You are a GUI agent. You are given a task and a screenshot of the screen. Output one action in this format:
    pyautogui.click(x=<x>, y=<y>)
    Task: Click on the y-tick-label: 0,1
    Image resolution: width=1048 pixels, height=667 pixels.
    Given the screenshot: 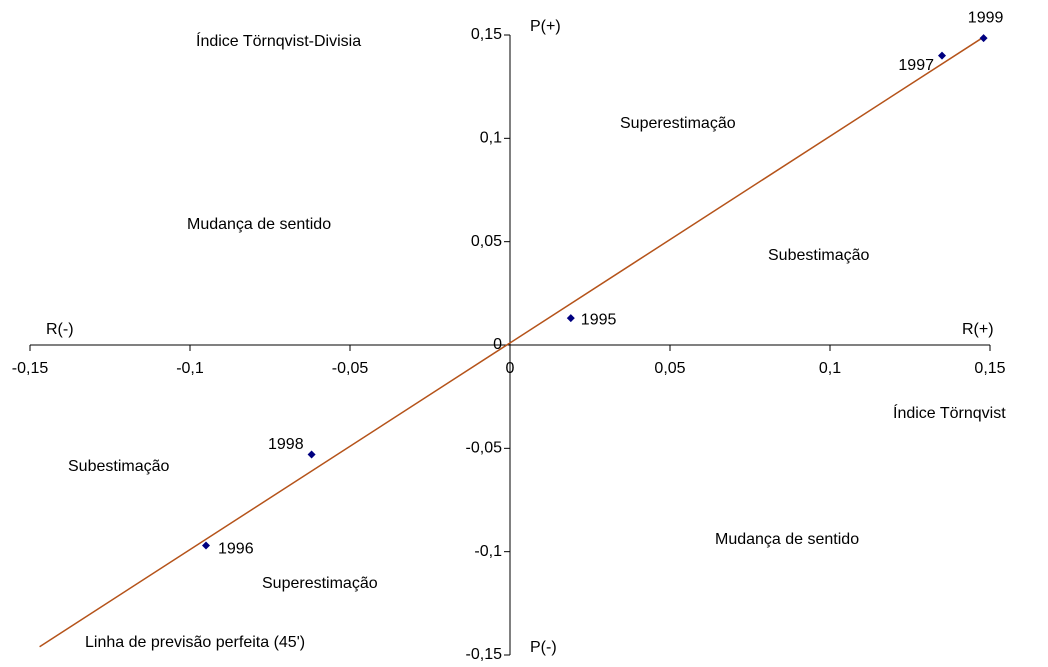 What is the action you would take?
    pyautogui.click(x=491, y=138)
    